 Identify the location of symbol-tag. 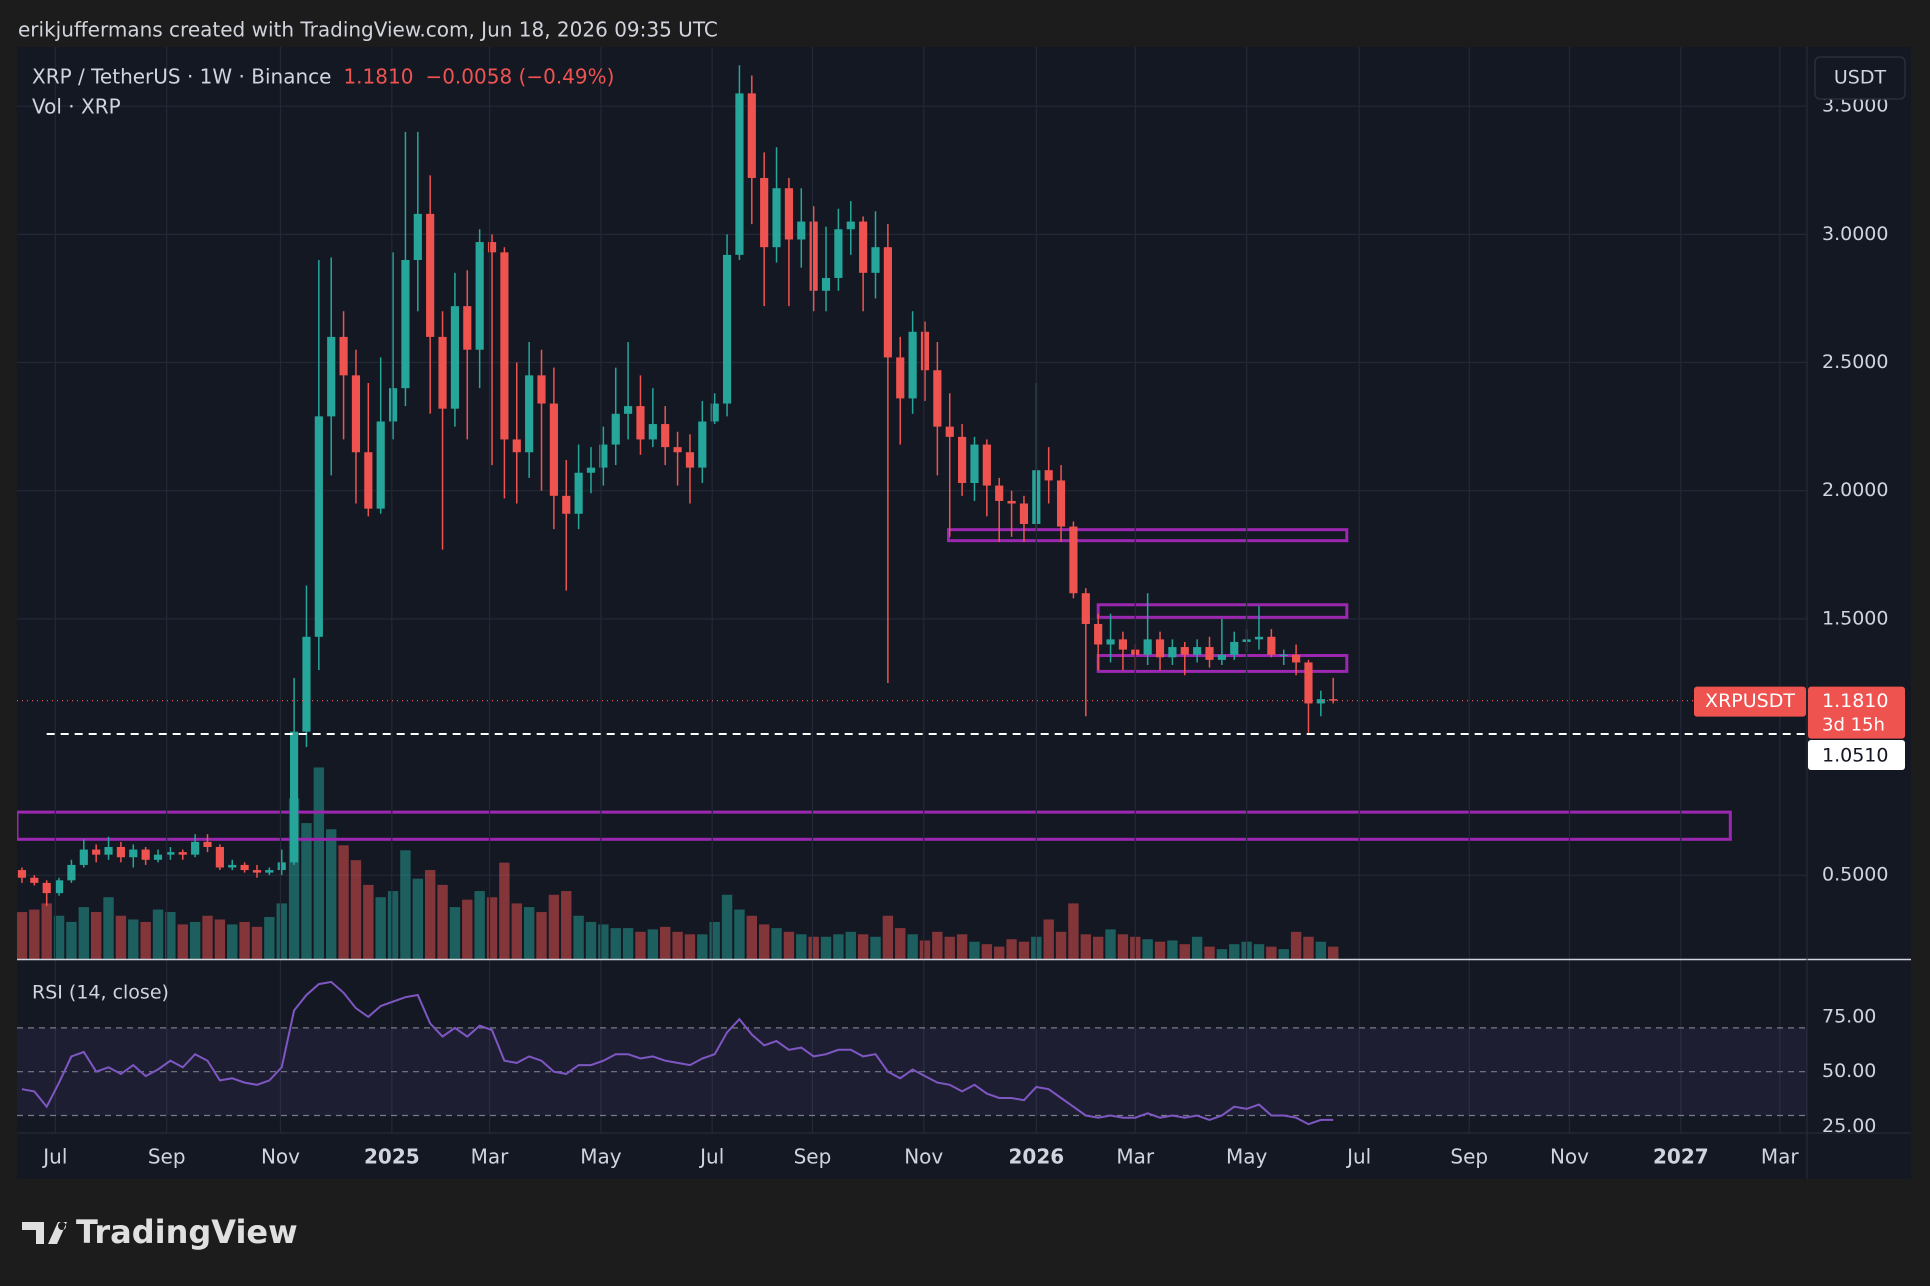
(1750, 701).